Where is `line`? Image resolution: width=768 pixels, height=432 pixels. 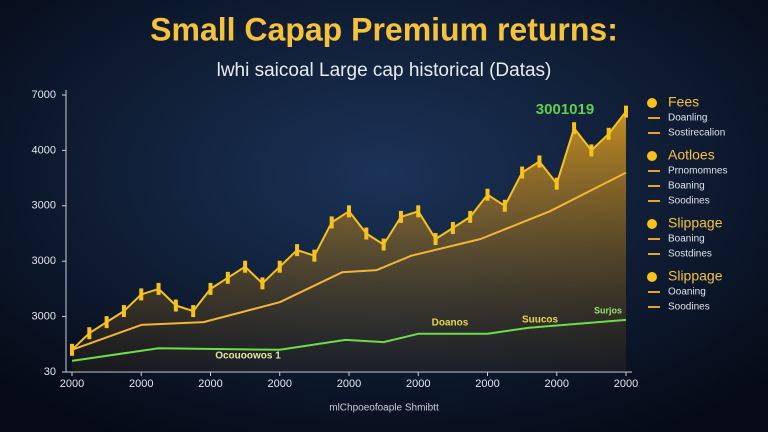 line is located at coordinates (349, 340).